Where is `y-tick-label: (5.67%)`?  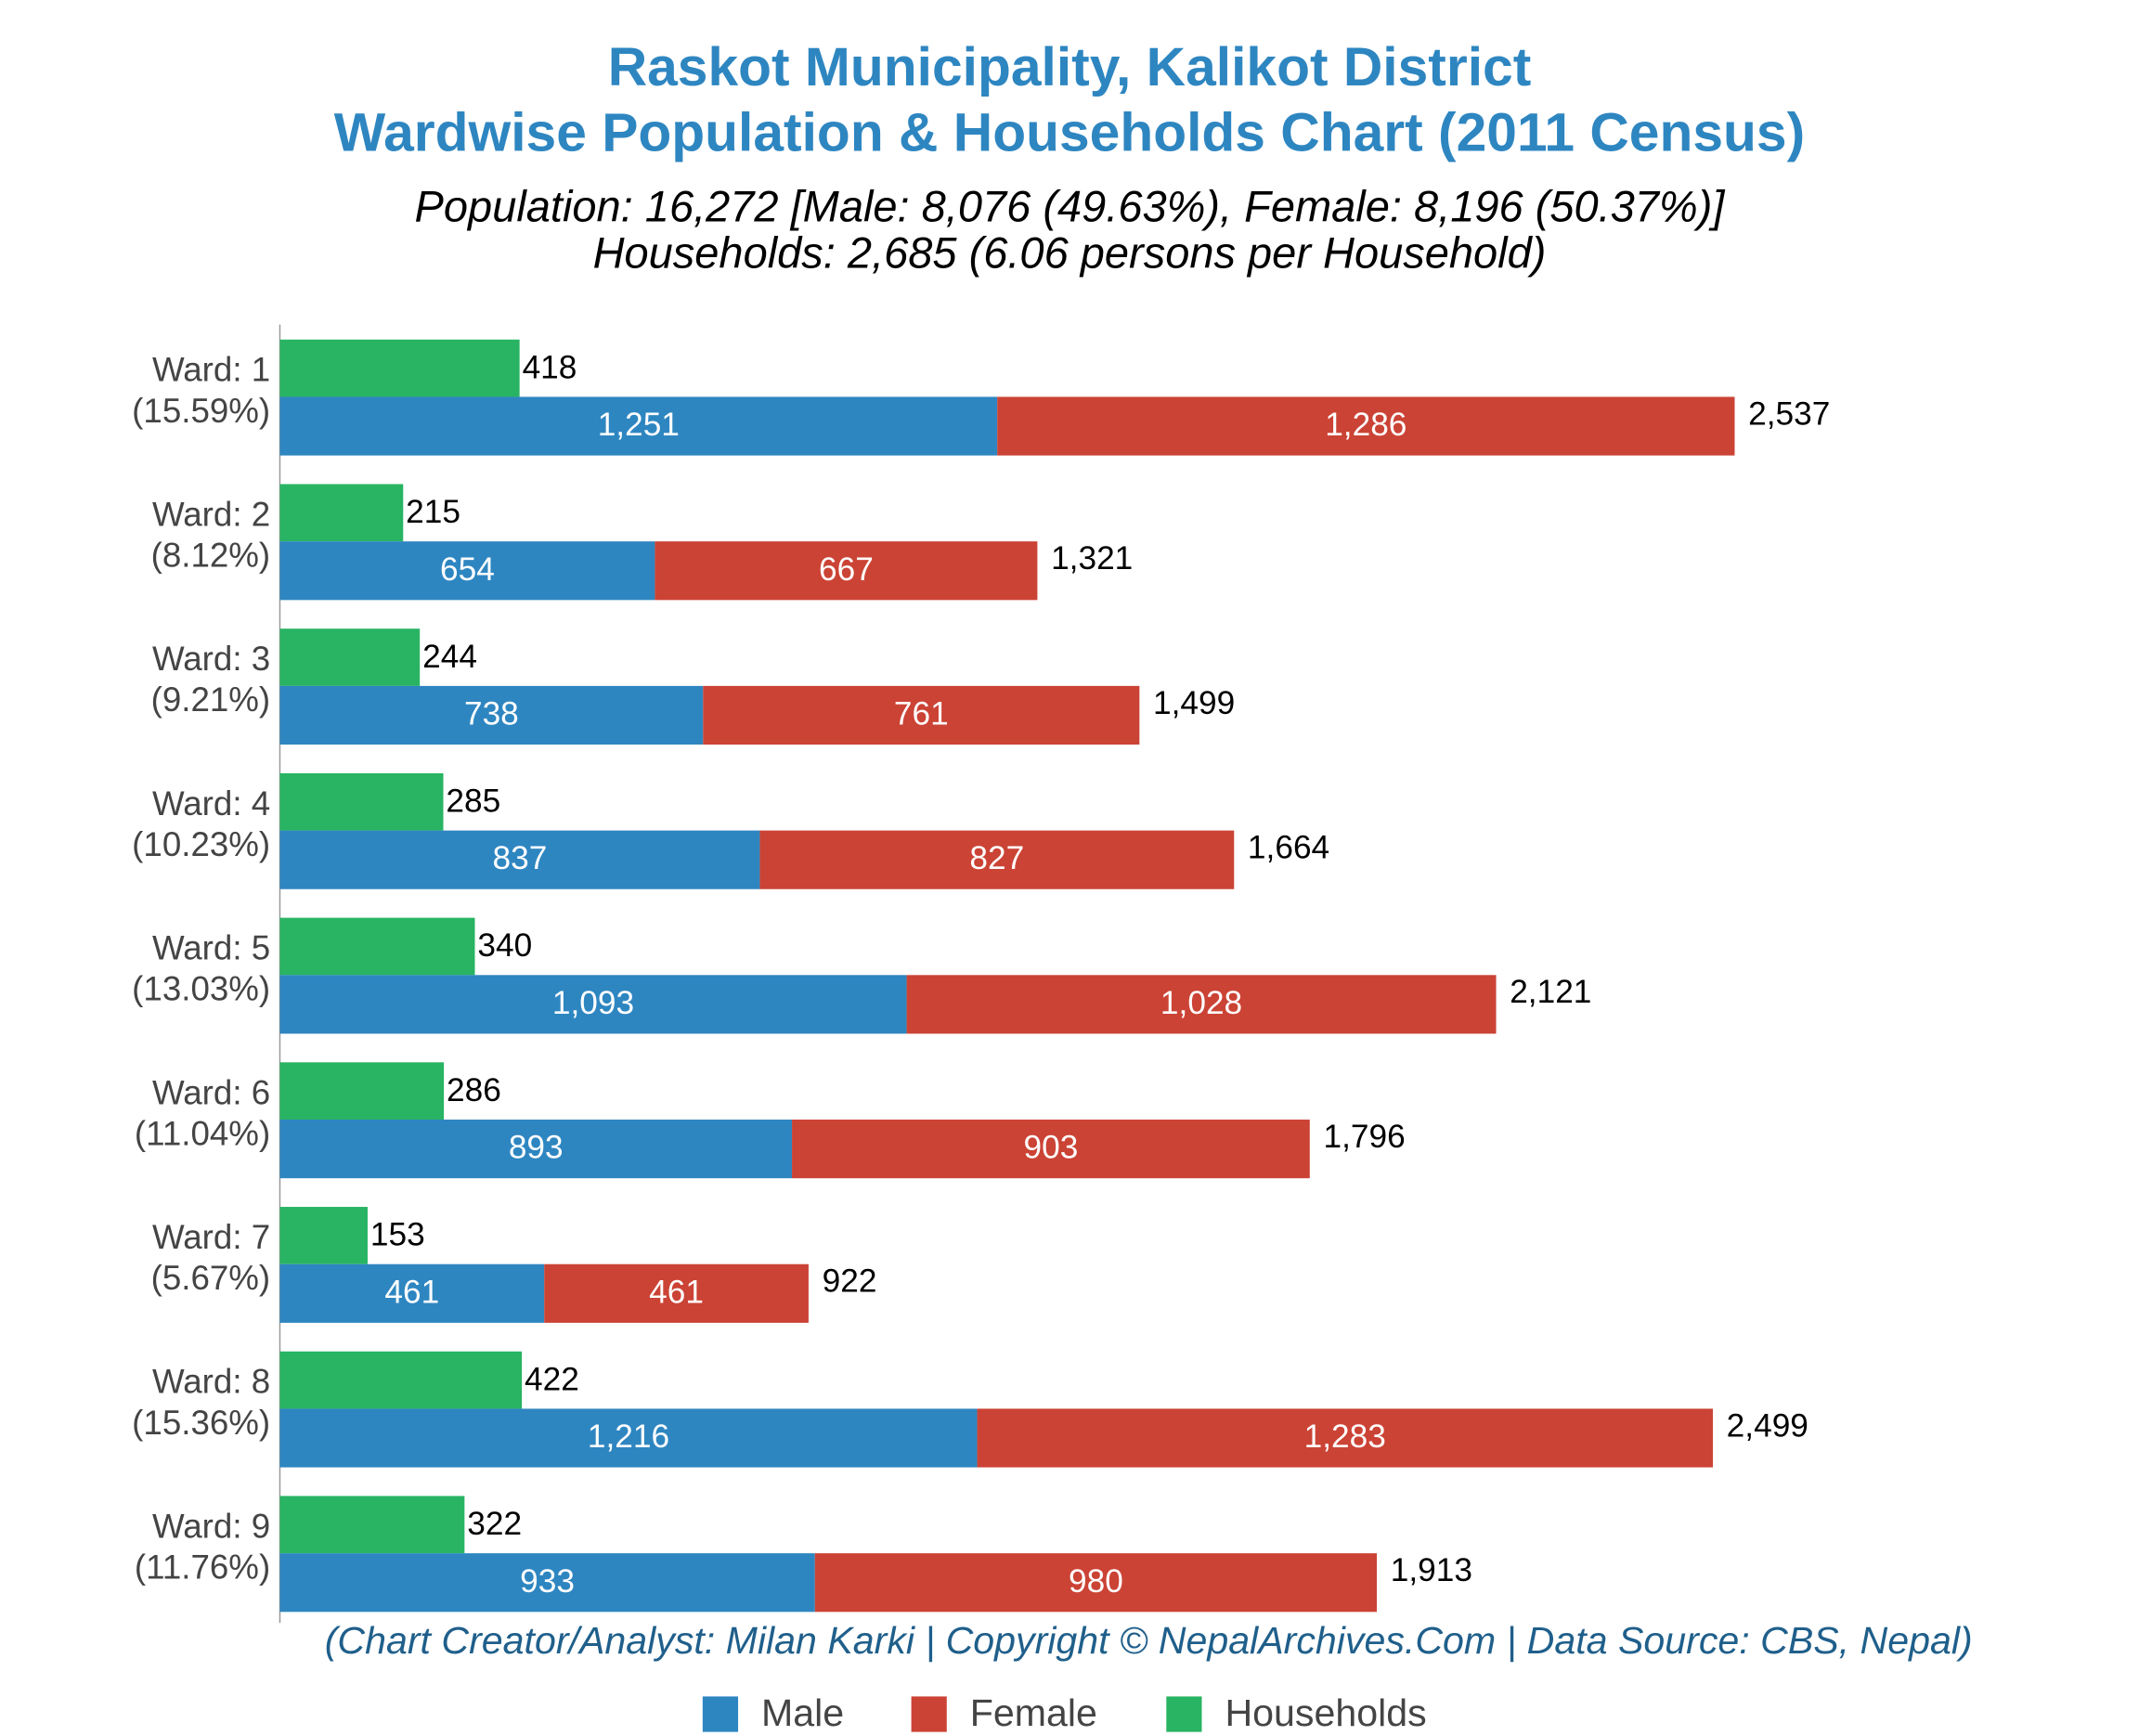
y-tick-label: (5.67%) is located at coordinates (211, 1278).